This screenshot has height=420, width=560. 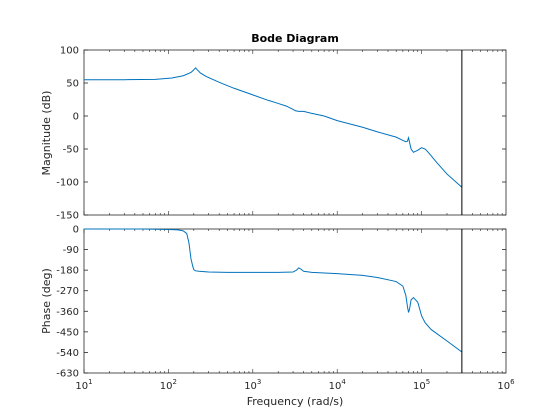 I want to click on magnitude-y-label: Magnitude (dB), so click(x=46, y=133).